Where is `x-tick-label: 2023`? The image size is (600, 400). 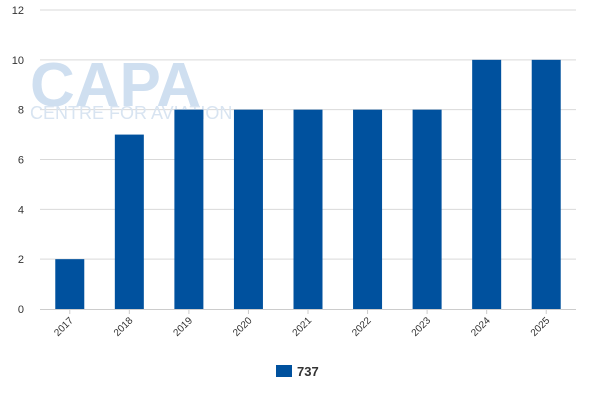 x-tick-label: 2023 is located at coordinates (422, 327).